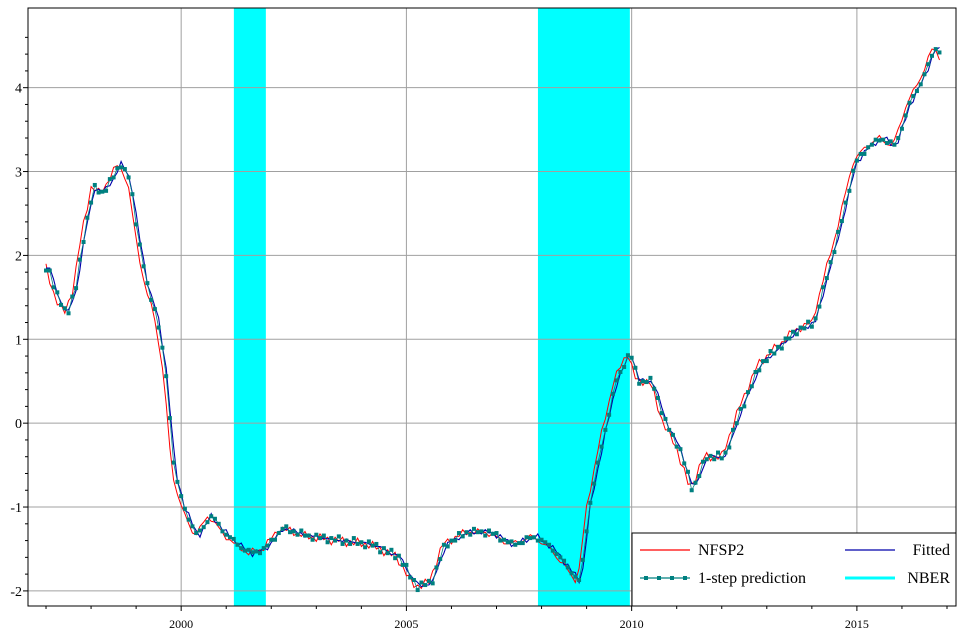  Describe the element at coordinates (16, 592) in the screenshot. I see `y-tick-label: -2` at that location.